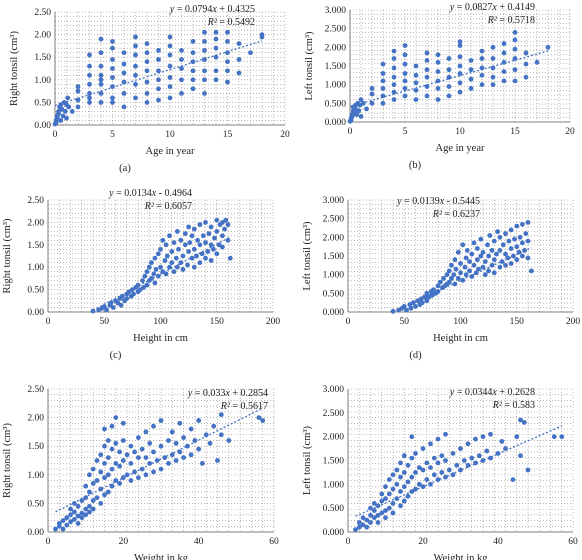  What do you see at coordinates (334, 414) in the screenshot?
I see `y-tick-label: 2.500` at bounding box center [334, 414].